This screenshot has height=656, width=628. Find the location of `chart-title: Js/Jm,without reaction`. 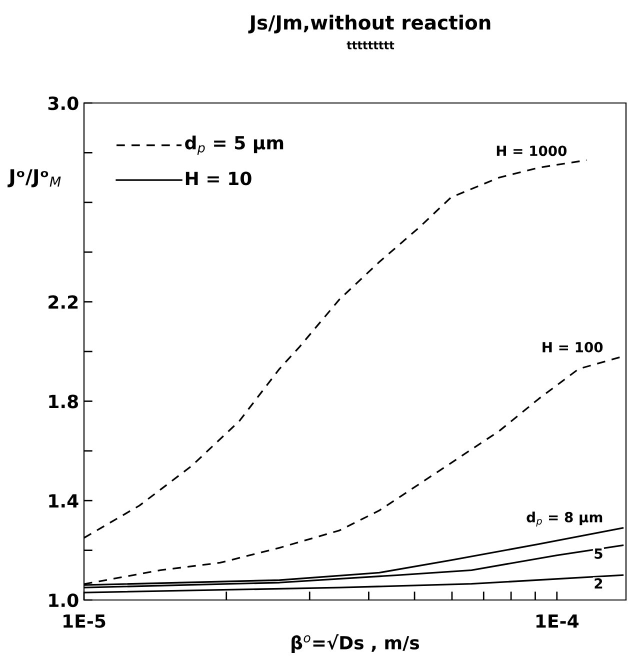

chart-title: Js/Jm,without reaction is located at coordinates (369, 24).